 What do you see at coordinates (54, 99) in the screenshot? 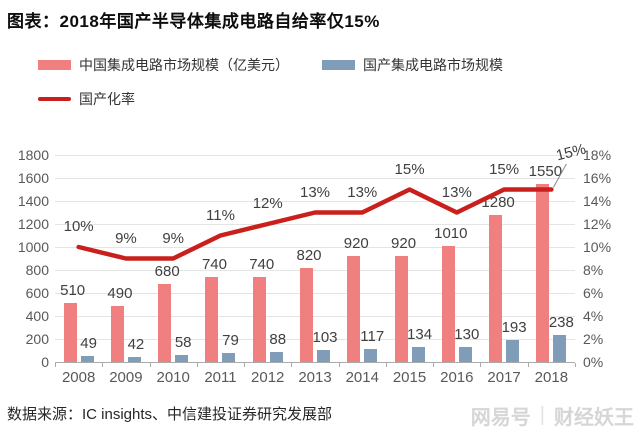
I see `localization-rate-legend-swatch` at bounding box center [54, 99].